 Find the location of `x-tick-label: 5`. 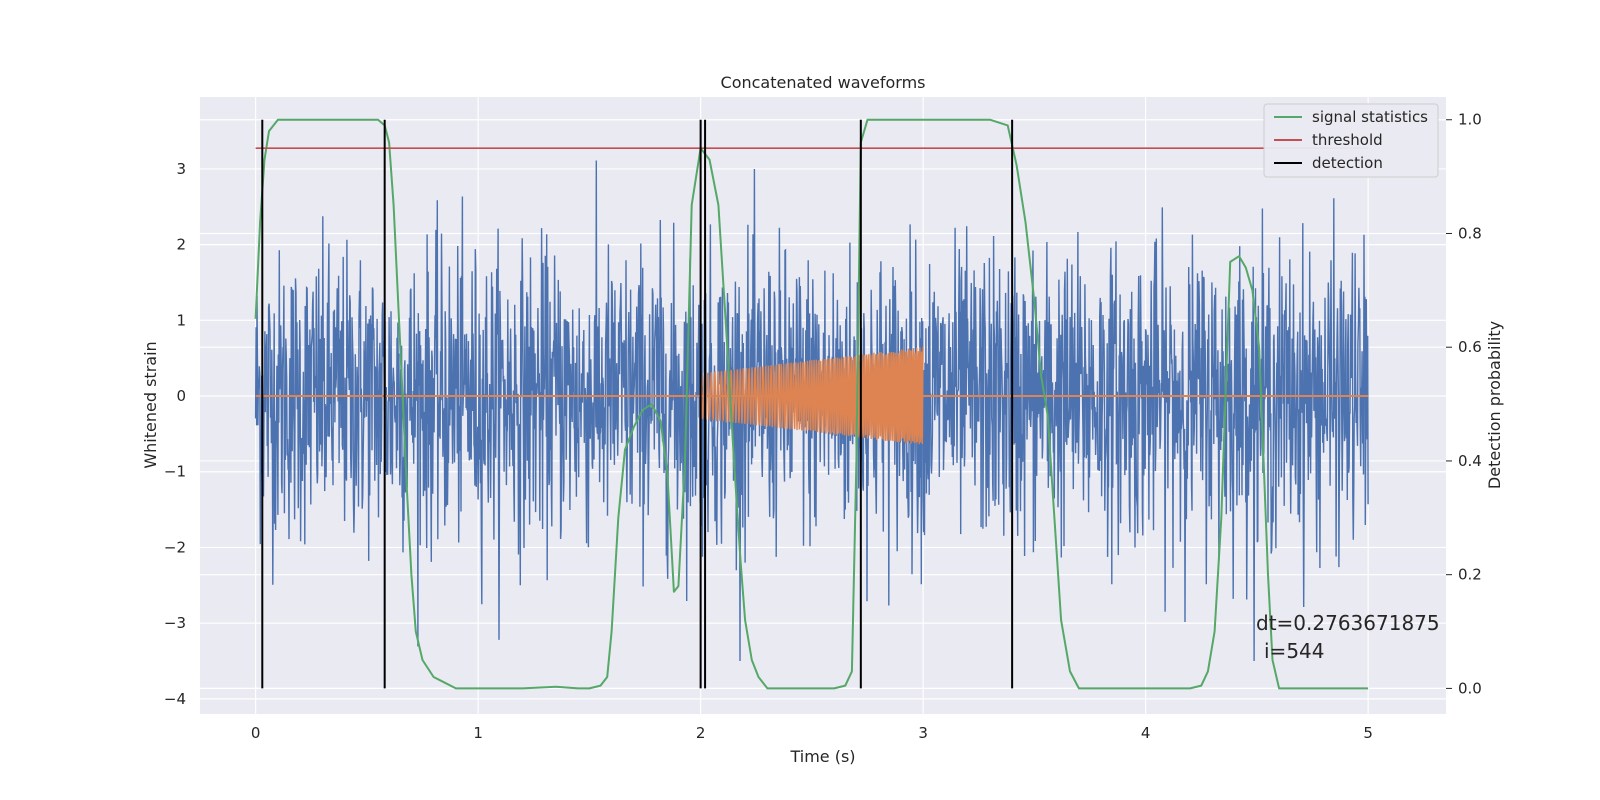

x-tick-label: 5 is located at coordinates (1368, 733).